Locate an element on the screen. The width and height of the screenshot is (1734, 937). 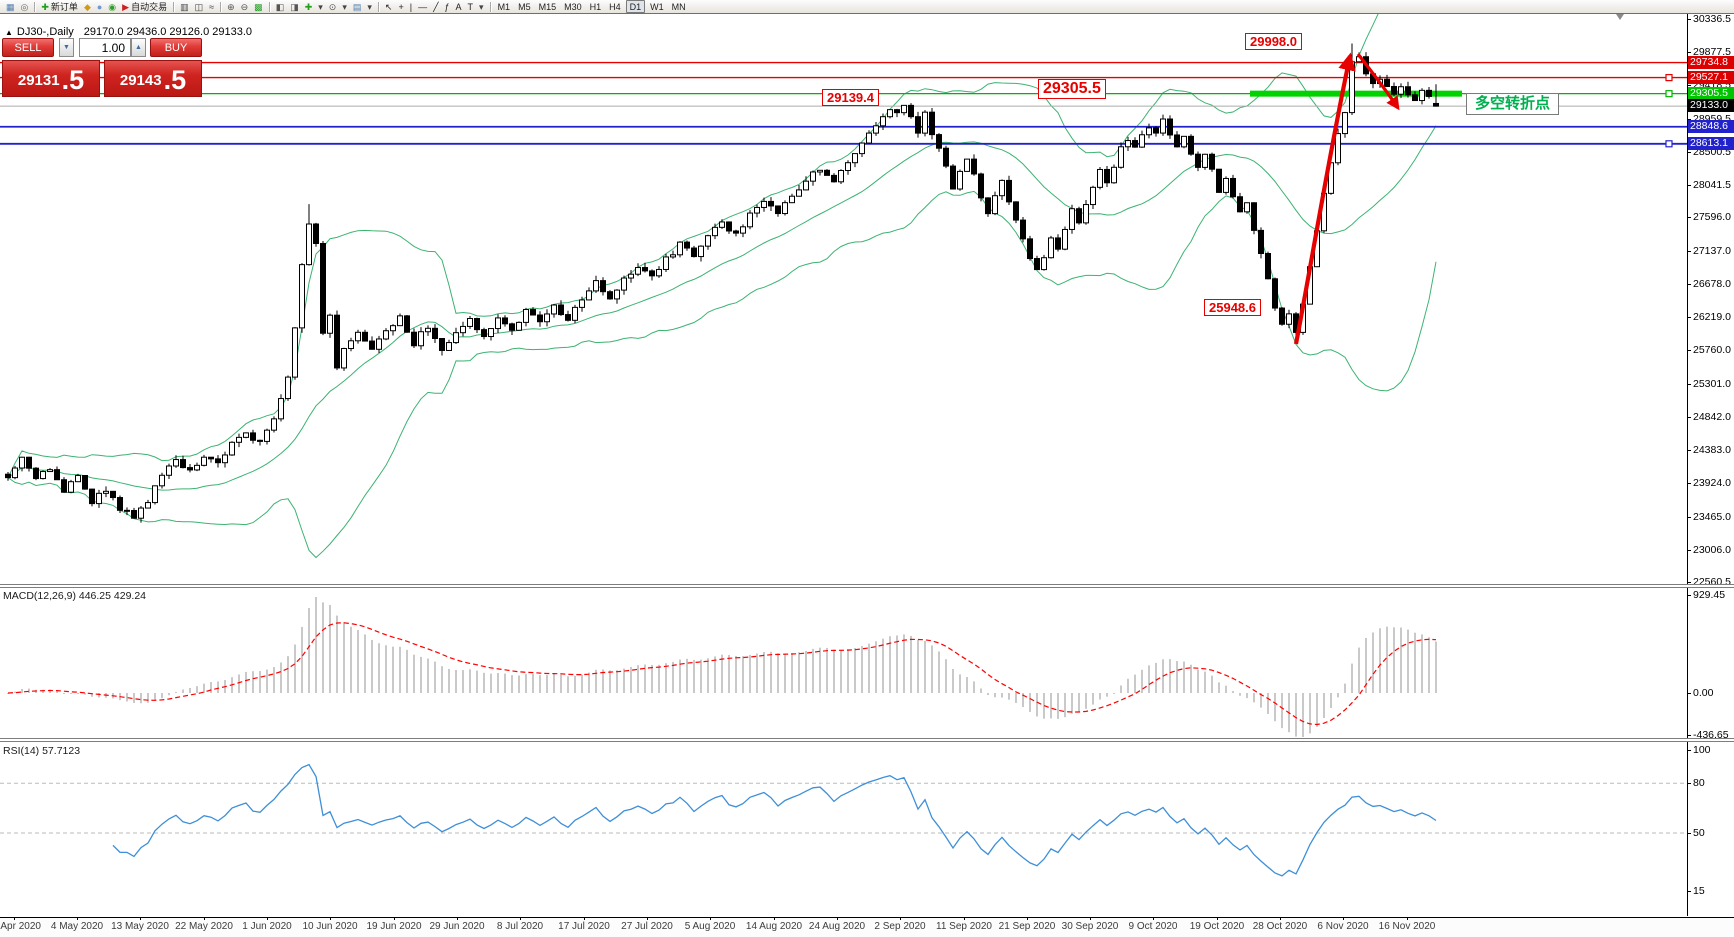
timeframe-m15: M15 is located at coordinates (547, 6).